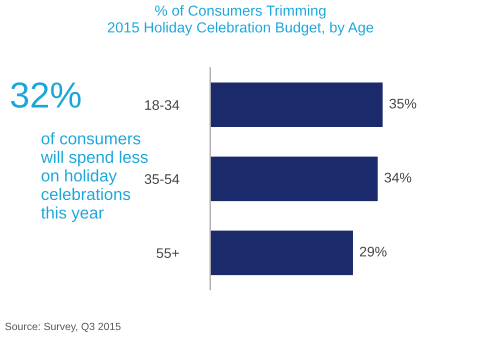  I want to click on y-tick-label: 35-54, so click(162, 179).